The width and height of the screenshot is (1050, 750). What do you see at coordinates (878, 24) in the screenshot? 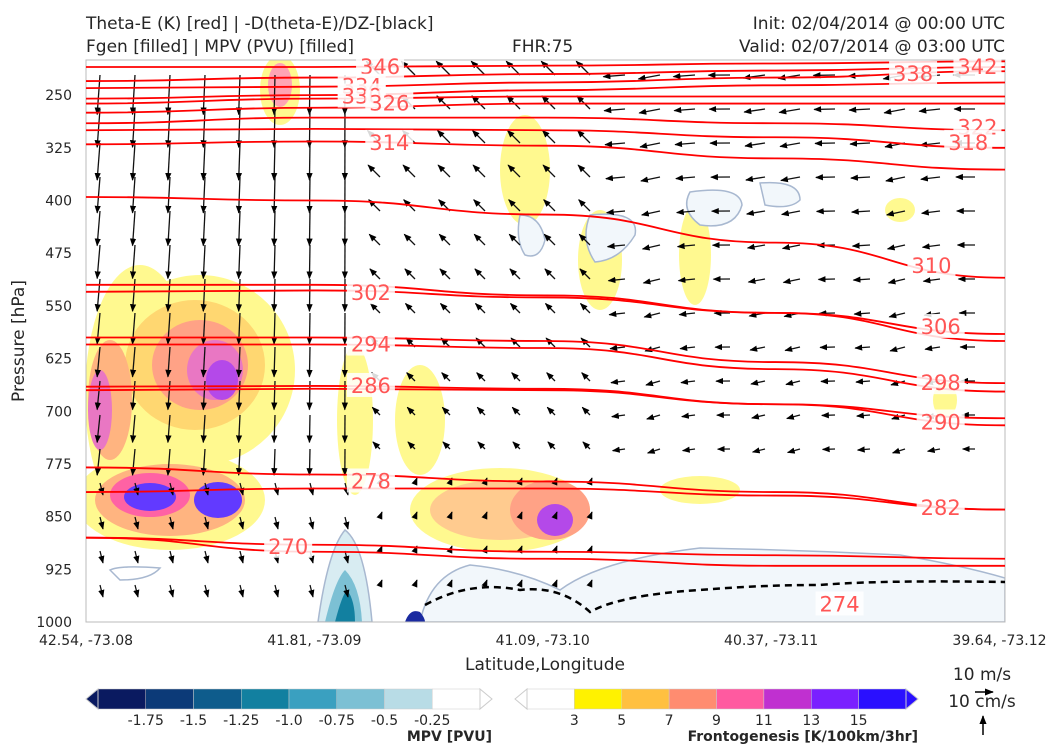
I see `init-time: Init: 02/04/2014 @ 00:00 UTC` at bounding box center [878, 24].